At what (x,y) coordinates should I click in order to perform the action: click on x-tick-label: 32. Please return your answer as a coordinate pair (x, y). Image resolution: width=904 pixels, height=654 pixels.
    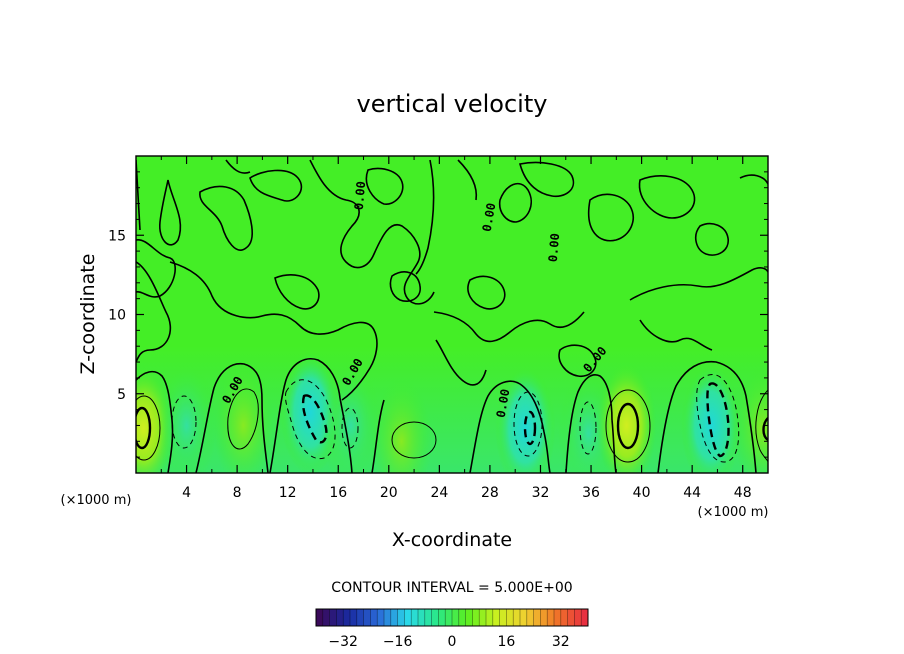
    Looking at the image, I should click on (541, 493).